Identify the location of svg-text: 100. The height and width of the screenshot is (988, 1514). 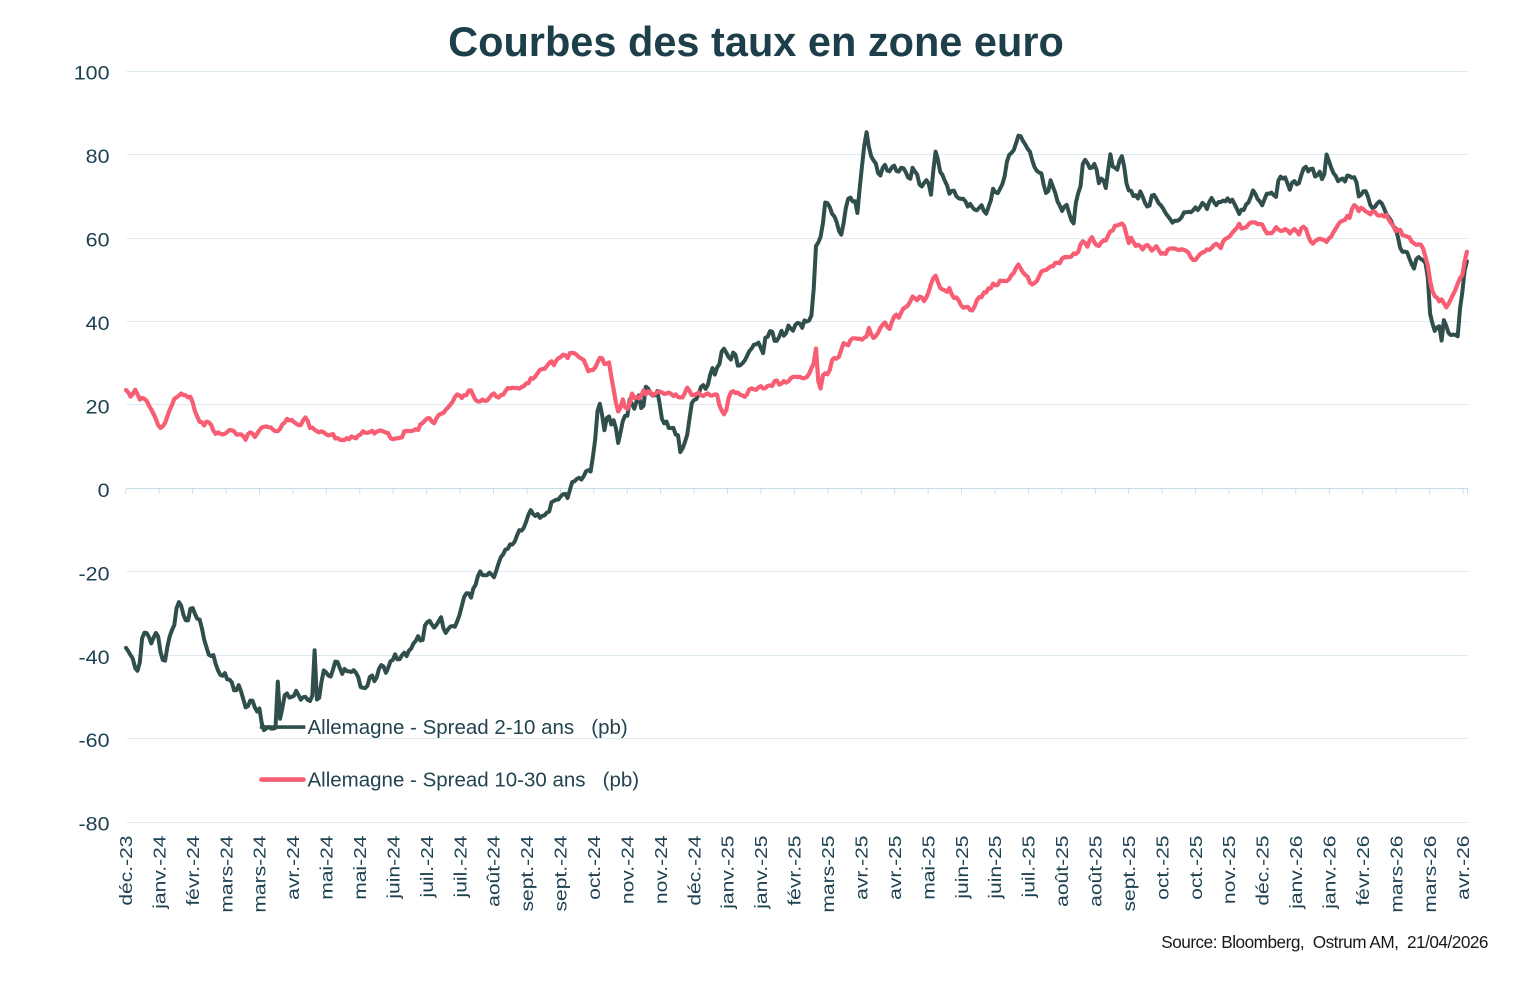
(92, 74).